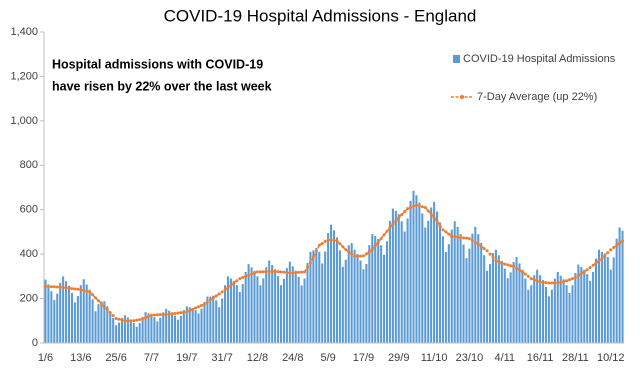 The height and width of the screenshot is (378, 640). I want to click on chart-title: COVID-19 Hospital Admissions - England, so click(320, 15).